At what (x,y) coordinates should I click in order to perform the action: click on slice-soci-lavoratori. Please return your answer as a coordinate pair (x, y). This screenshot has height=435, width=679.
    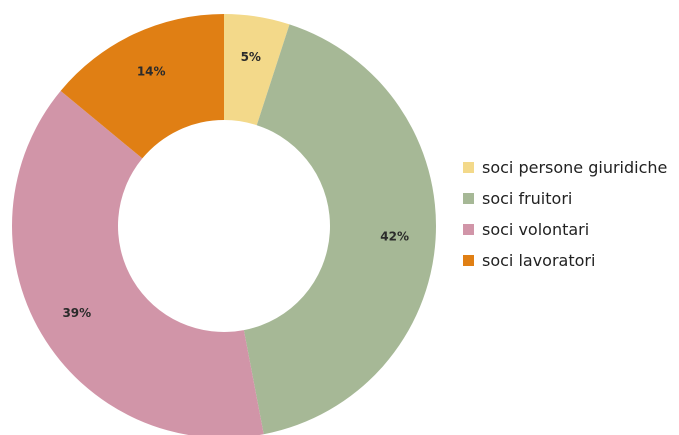
    Looking at the image, I should click on (142, 86).